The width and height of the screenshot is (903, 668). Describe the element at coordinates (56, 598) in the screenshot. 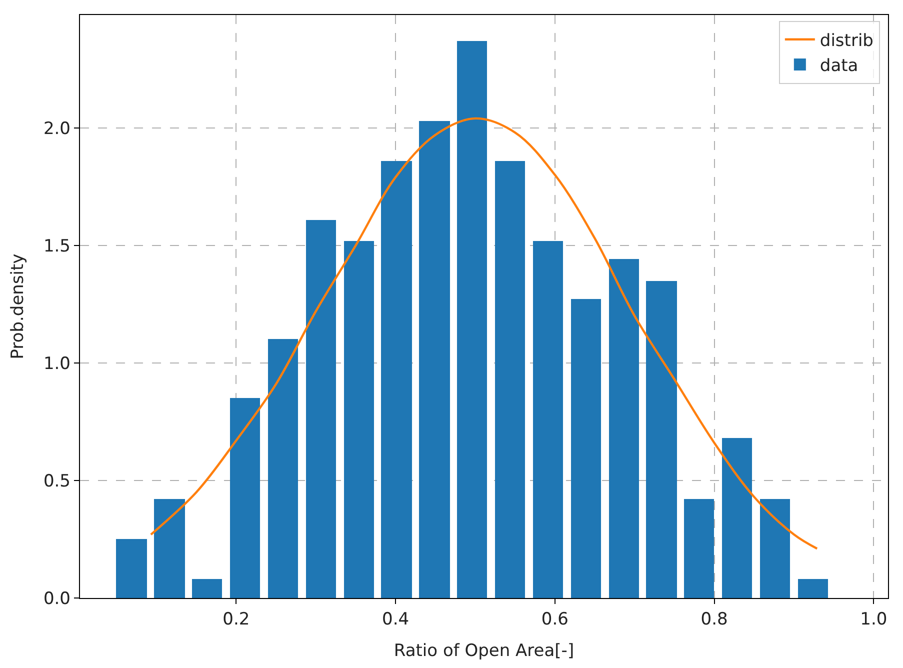

I see `y-tick-label: 0.0` at that location.